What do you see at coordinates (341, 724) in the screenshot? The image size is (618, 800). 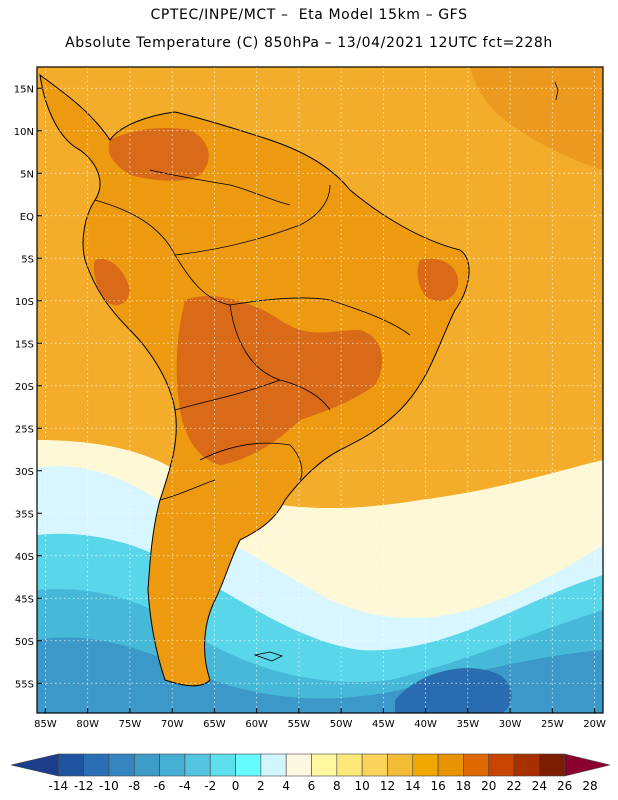 I see `lon-tick-label: 50W` at bounding box center [341, 724].